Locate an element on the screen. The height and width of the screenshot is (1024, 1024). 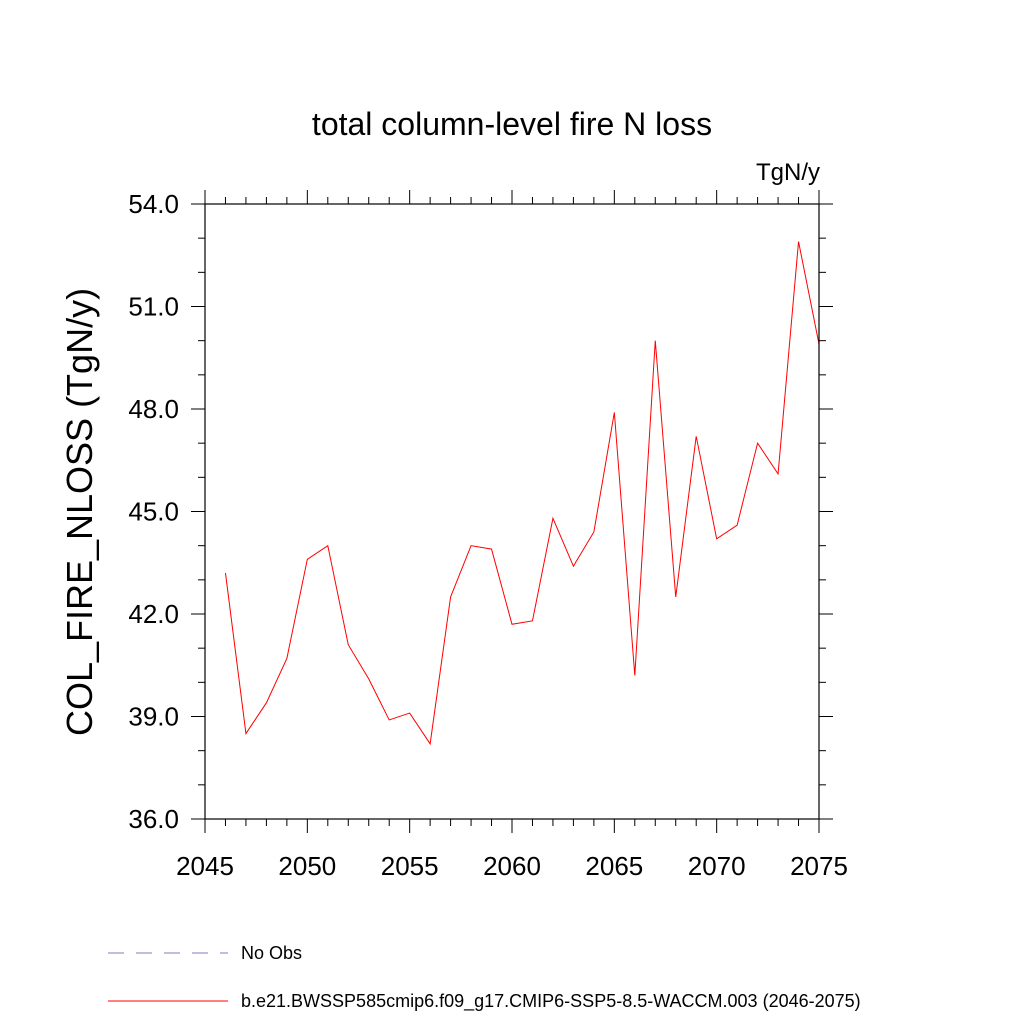
y-tick-label: 36.0 is located at coordinates (153, 819).